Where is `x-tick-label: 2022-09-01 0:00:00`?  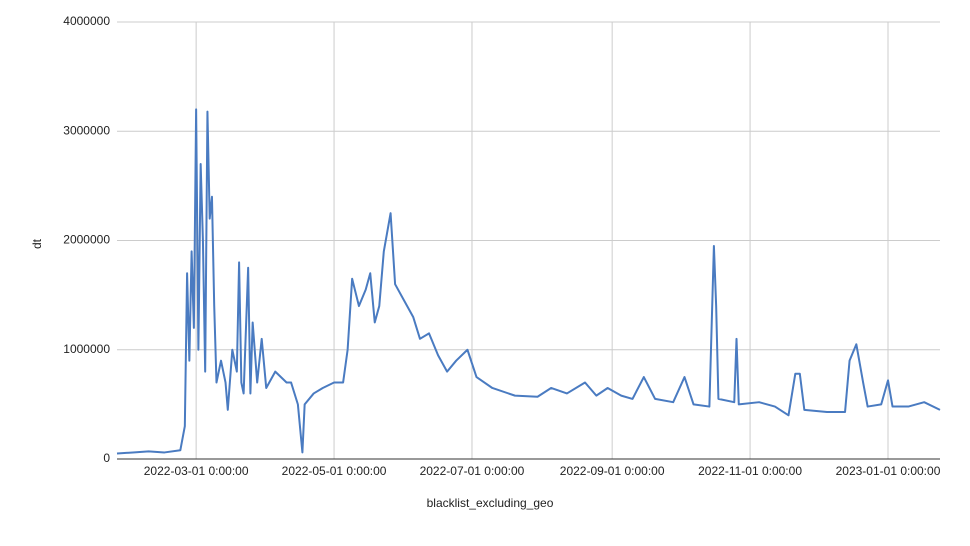 x-tick-label: 2022-09-01 0:00:00 is located at coordinates (612, 471).